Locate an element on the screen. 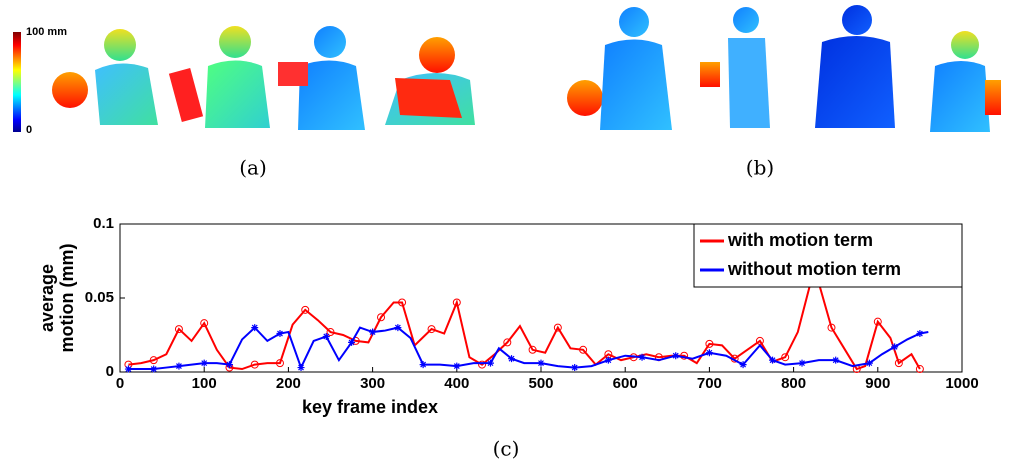 This screenshot has width=1013, height=468. legend-box is located at coordinates (828, 255).